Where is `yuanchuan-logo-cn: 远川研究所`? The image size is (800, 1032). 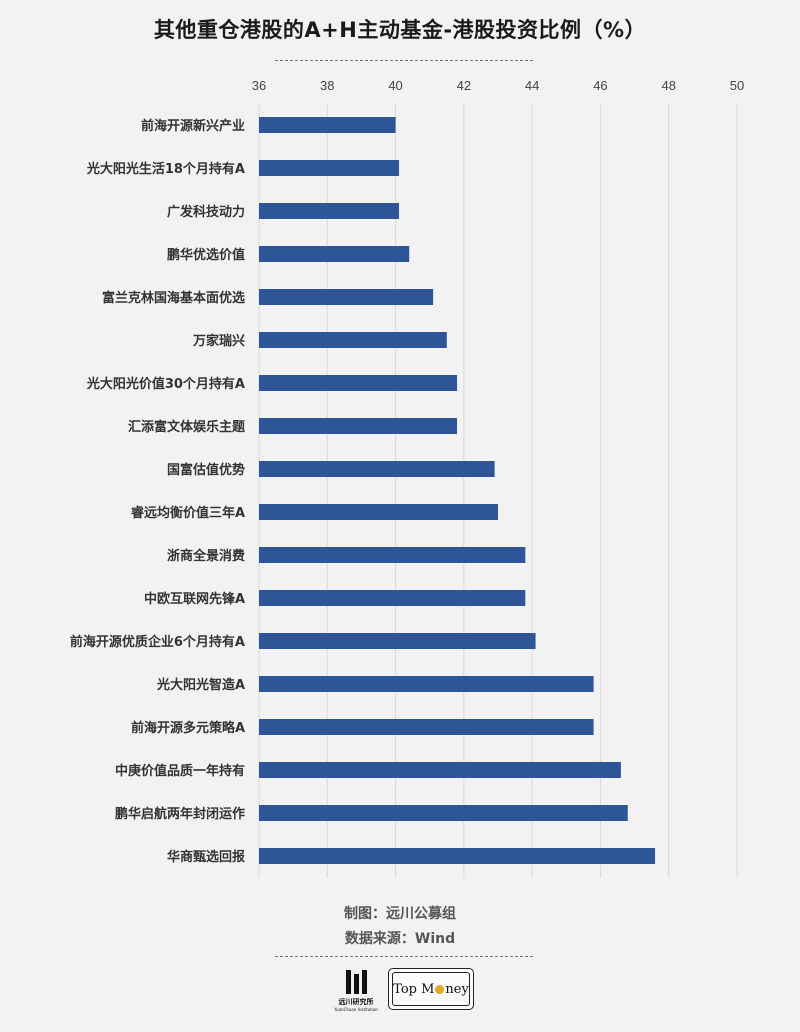
yuanchuan-logo-cn: 远川研究所 is located at coordinates (356, 1002).